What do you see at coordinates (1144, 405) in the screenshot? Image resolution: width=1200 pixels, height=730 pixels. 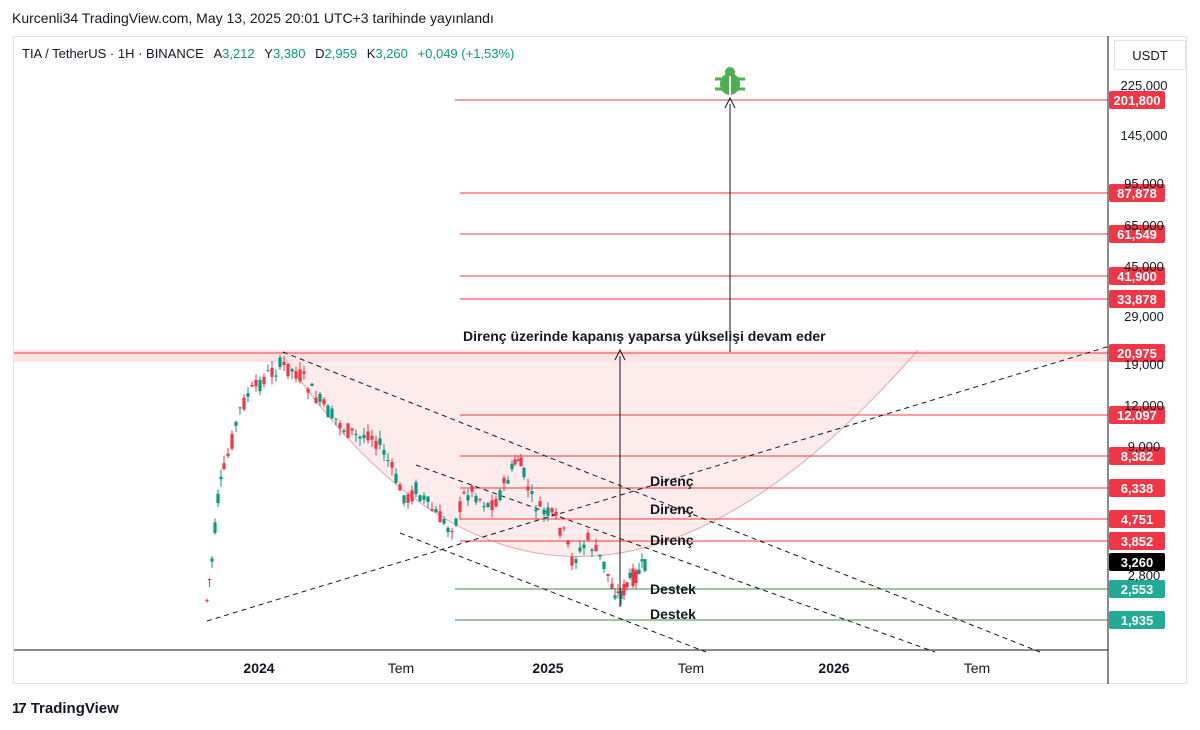 I see `y-tick-label: 12,000` at bounding box center [1144, 405].